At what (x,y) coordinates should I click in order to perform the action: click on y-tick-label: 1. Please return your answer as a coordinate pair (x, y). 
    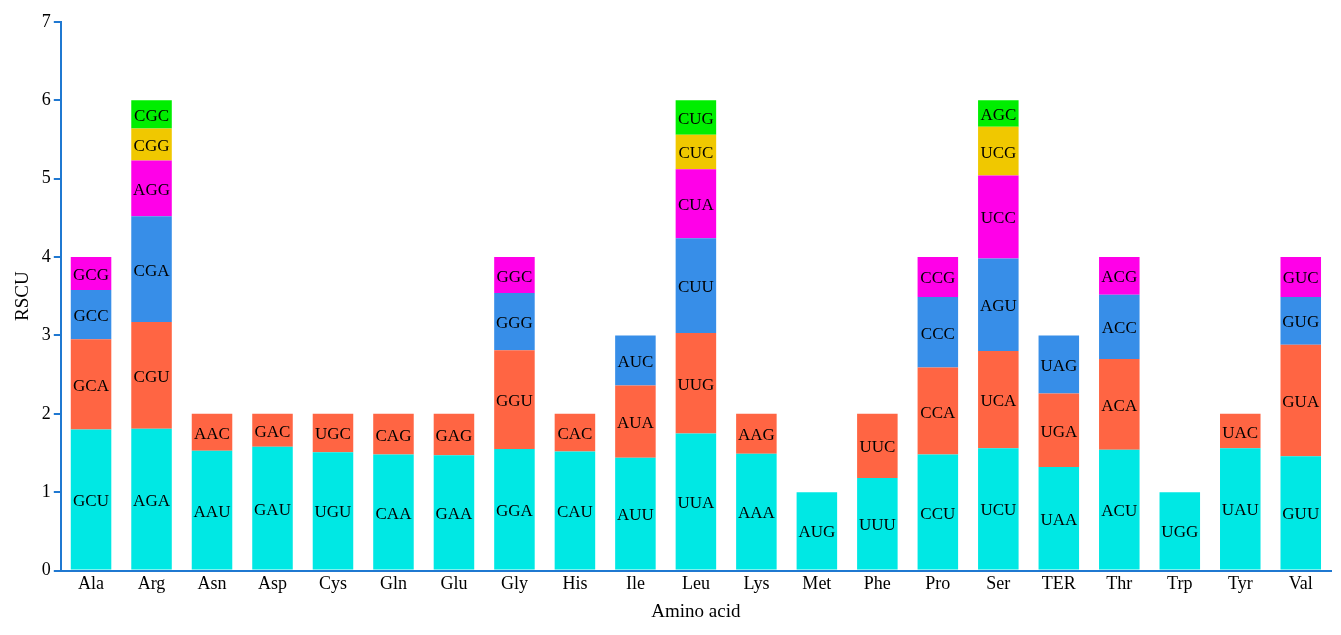
    Looking at the image, I should click on (46, 490).